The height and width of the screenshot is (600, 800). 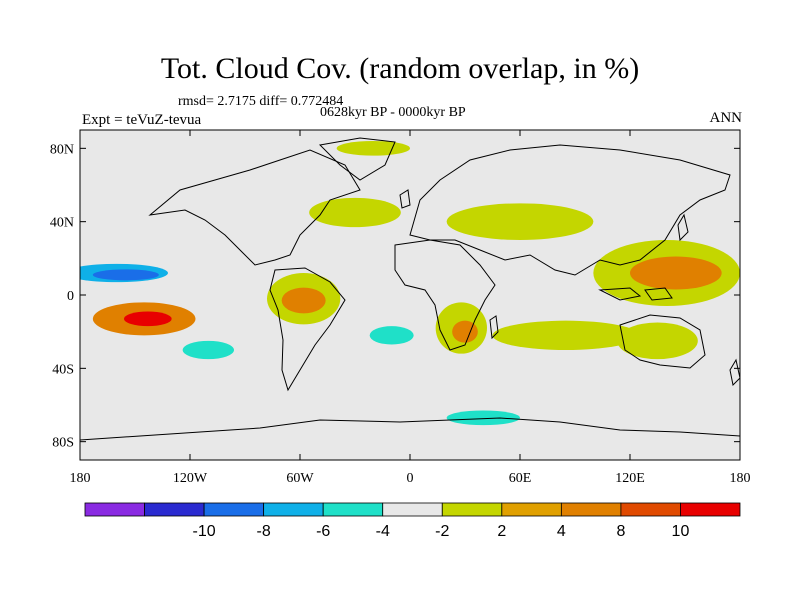 I want to click on experiment-text: Expt = teVuZ-tevua, so click(x=142, y=120).